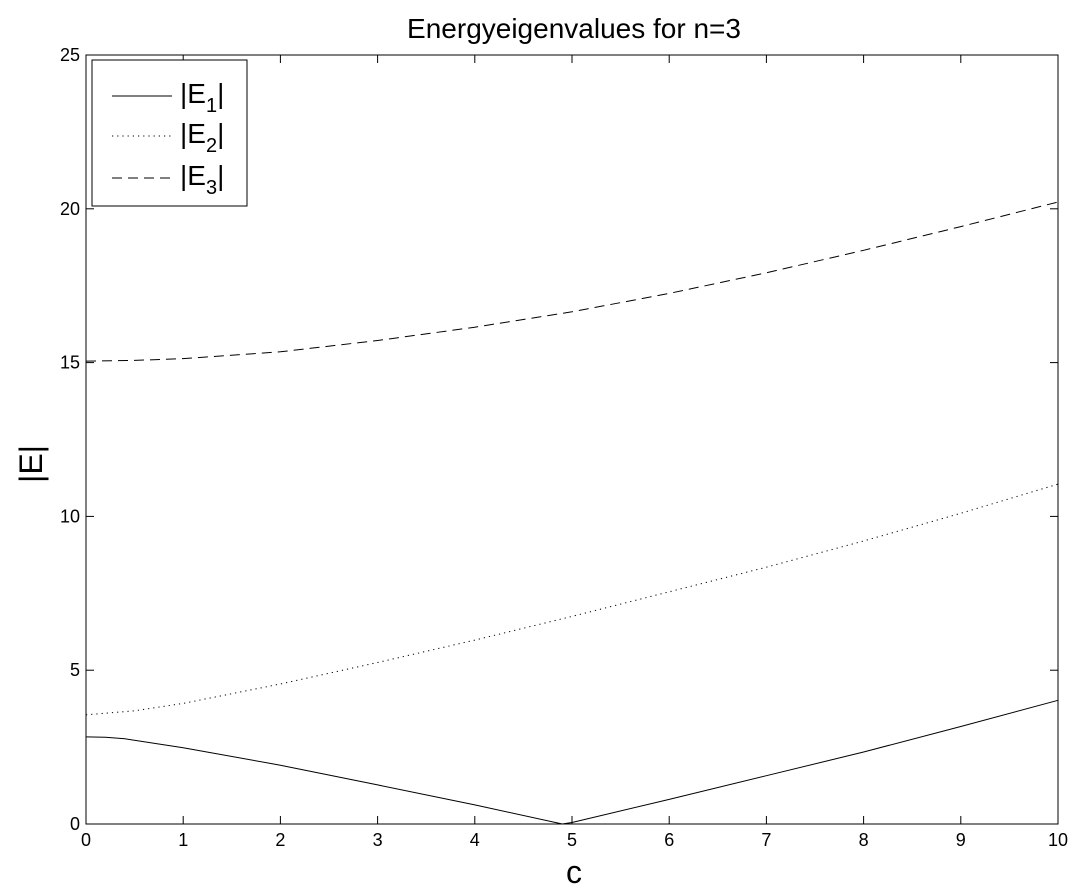  Describe the element at coordinates (75, 824) in the screenshot. I see `y-tick-label: 0` at that location.